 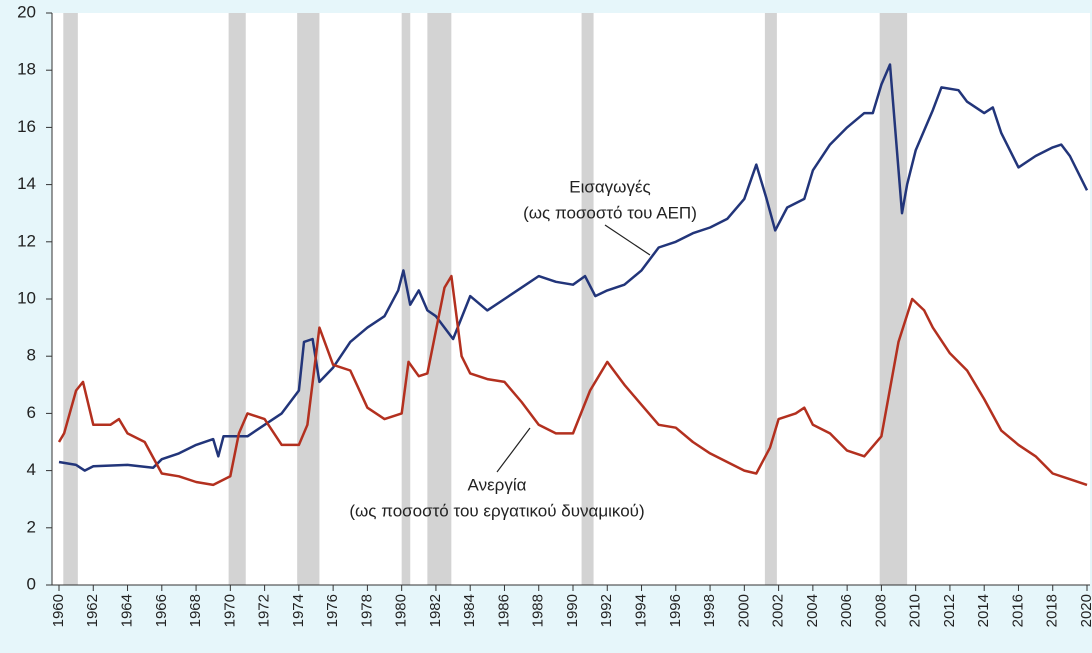 I want to click on y-tick-label: 16, so click(x=26, y=126).